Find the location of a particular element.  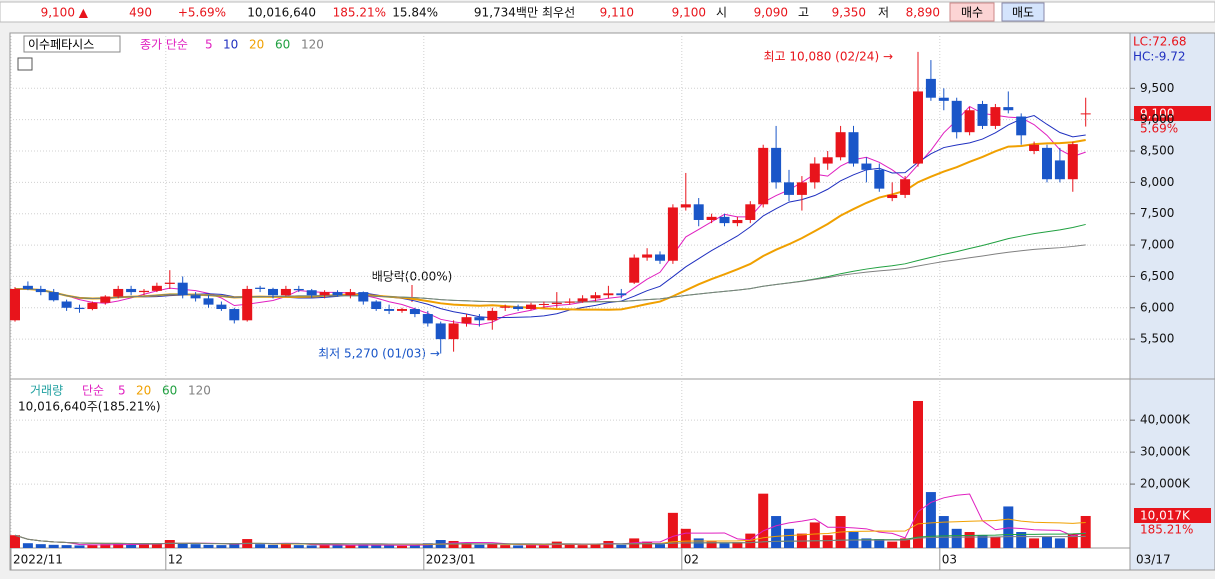

price-ma-line is located at coordinates (550, 273).